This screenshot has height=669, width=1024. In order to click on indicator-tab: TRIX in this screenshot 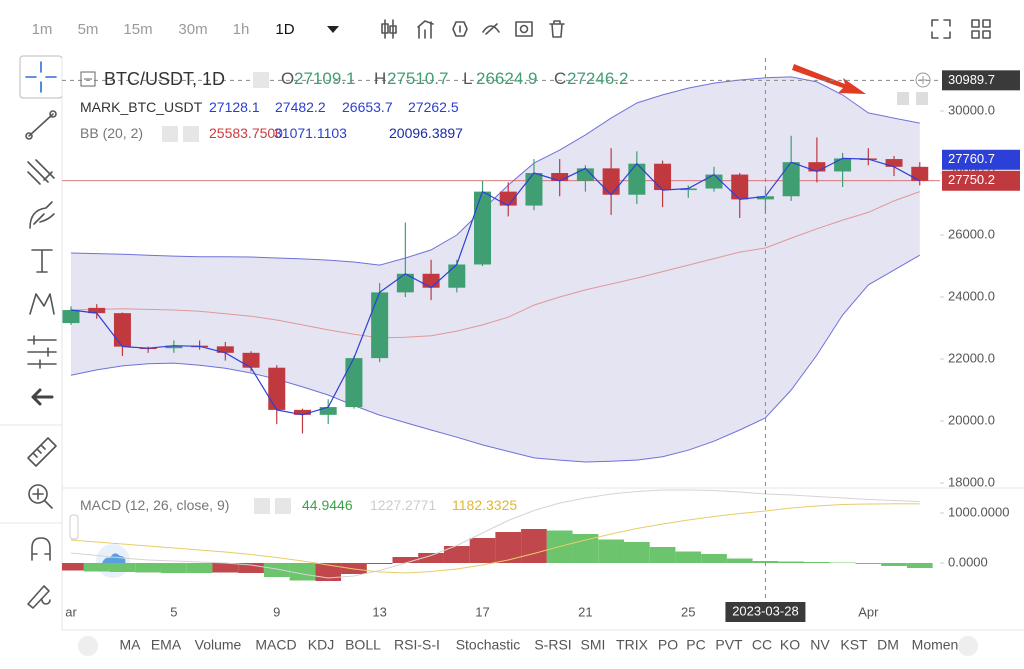, I will do `click(632, 645)`.